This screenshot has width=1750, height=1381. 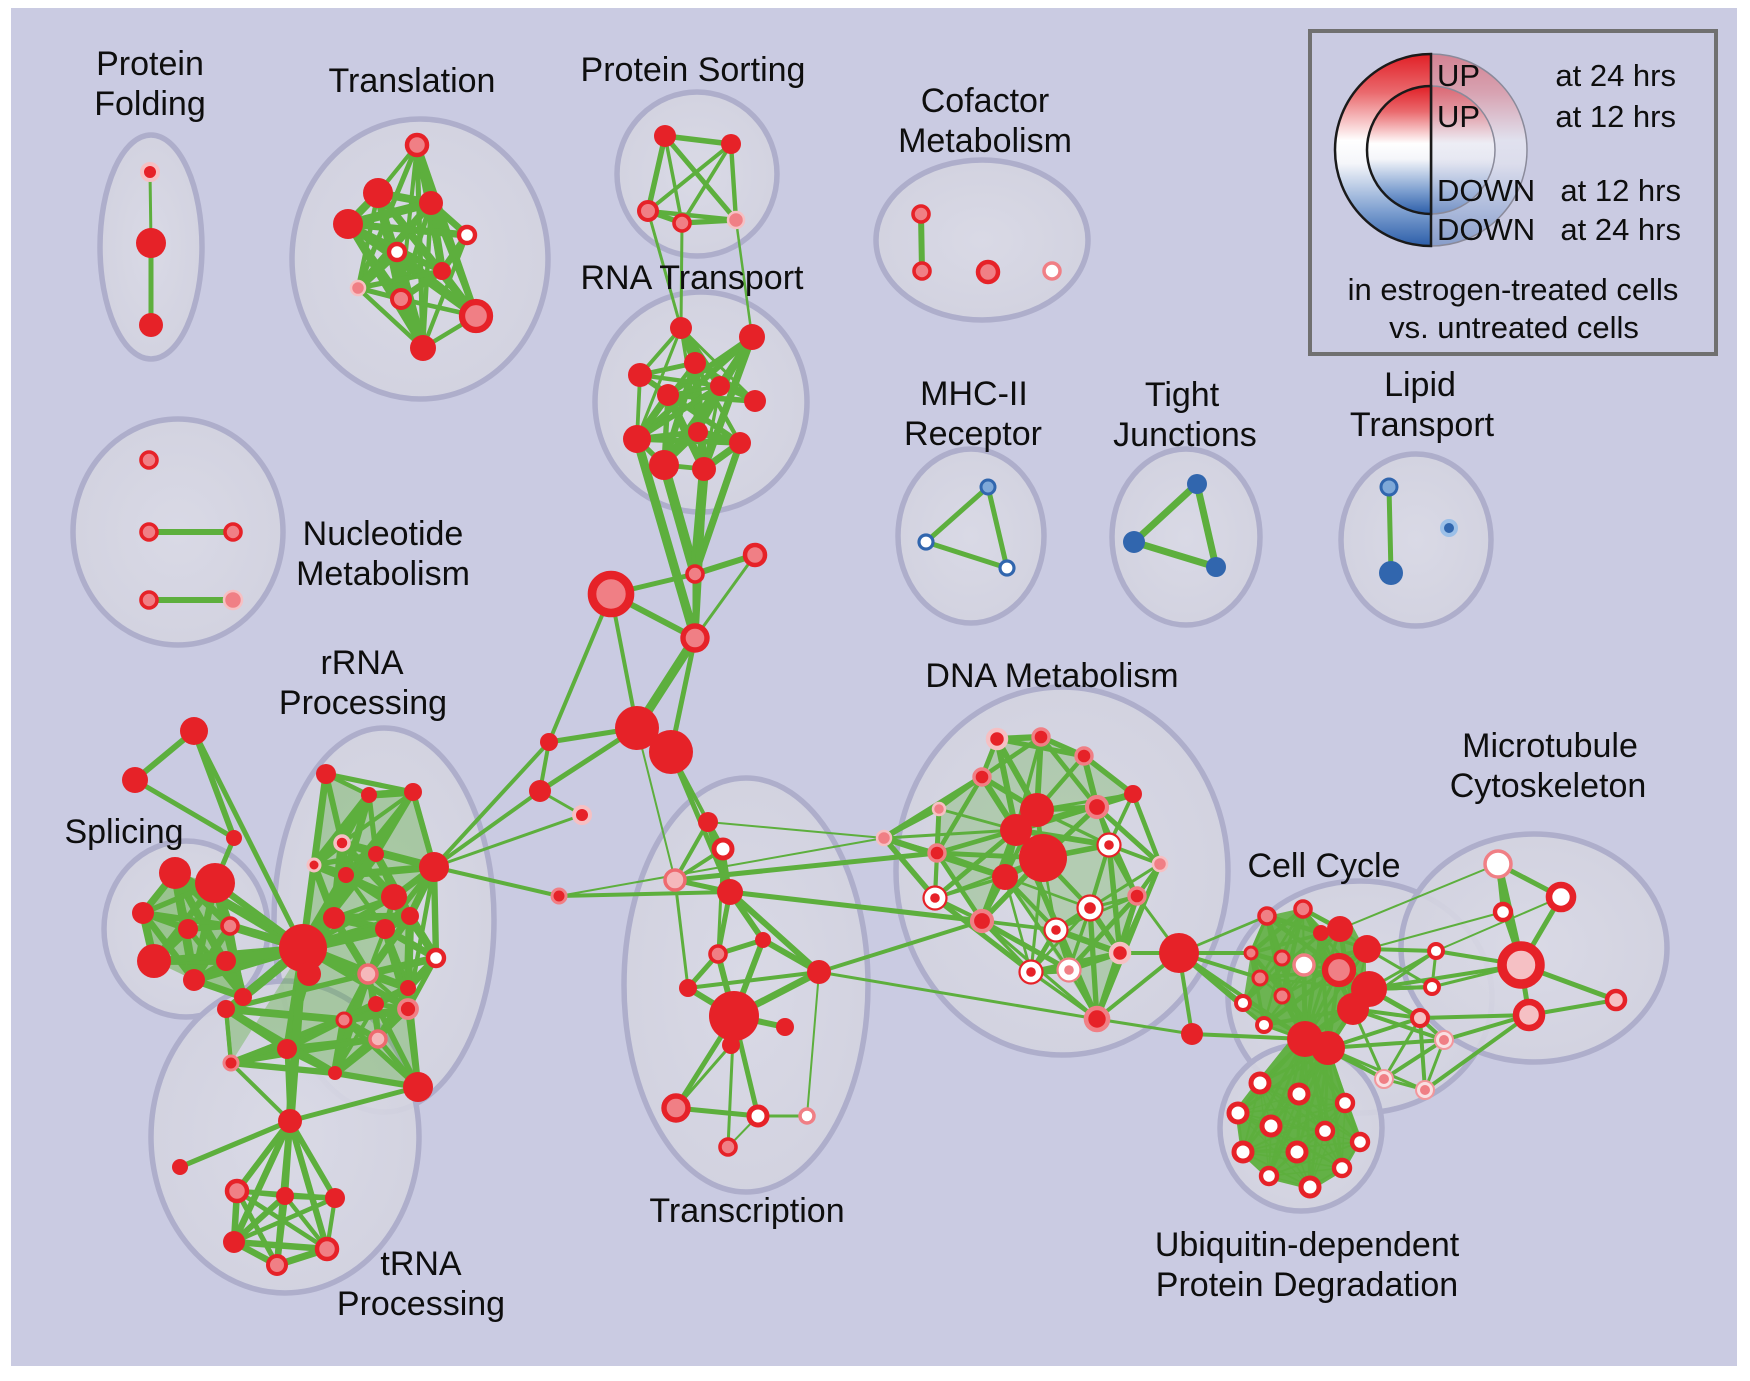 I want to click on svg-text: Transport, so click(x=1422, y=425).